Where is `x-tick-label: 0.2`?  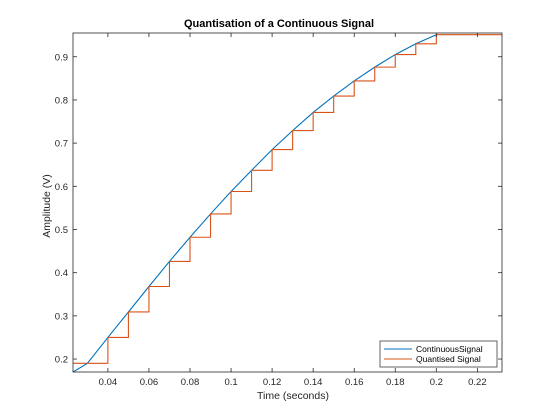 x-tick-label: 0.2 is located at coordinates (436, 382).